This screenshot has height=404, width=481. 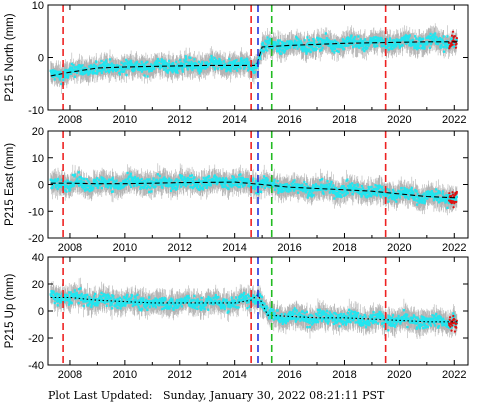 I want to click on error-bars, so click(x=254, y=58).